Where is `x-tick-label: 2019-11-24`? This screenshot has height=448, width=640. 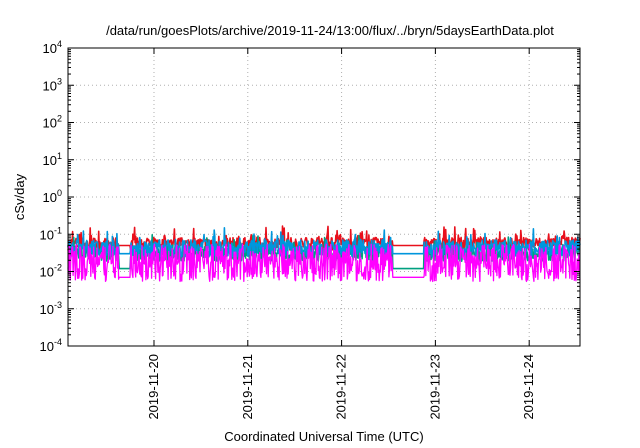
x-tick-label: 2019-11-24 is located at coordinates (528, 387).